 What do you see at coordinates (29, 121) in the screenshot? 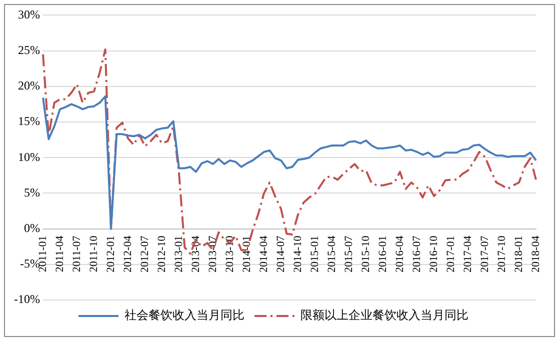
I see `y-tick-label: 15%` at bounding box center [29, 121].